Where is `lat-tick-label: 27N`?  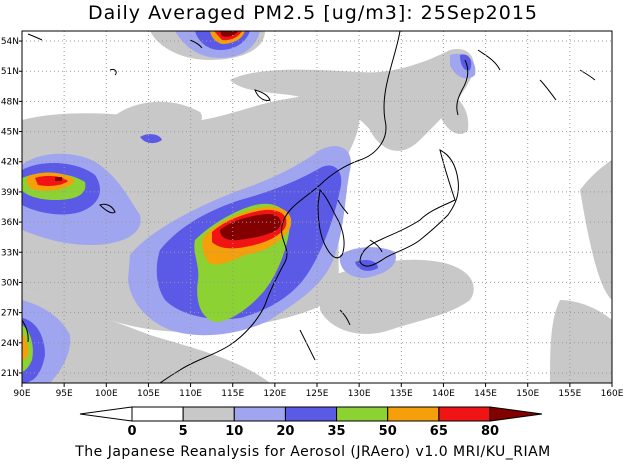
lat-tick-label: 27N is located at coordinates (10, 314).